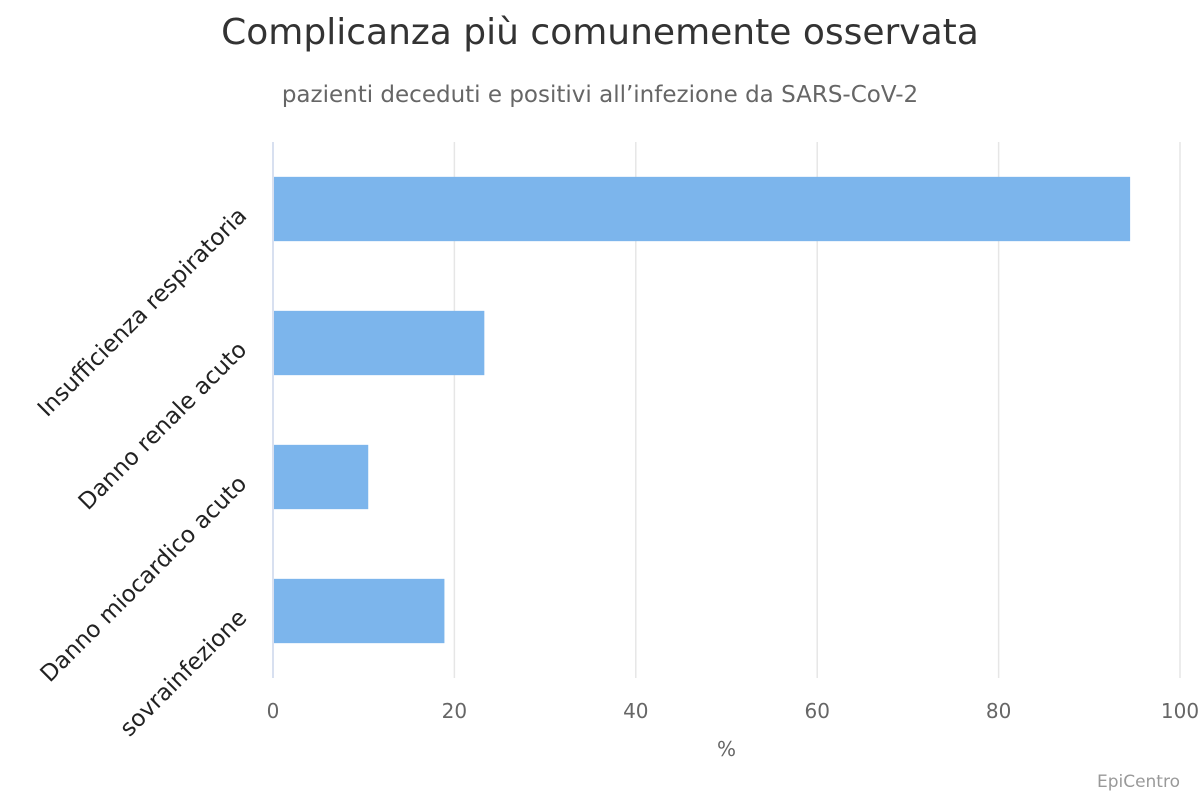  I want to click on x-tick-label: 0, so click(273, 711).